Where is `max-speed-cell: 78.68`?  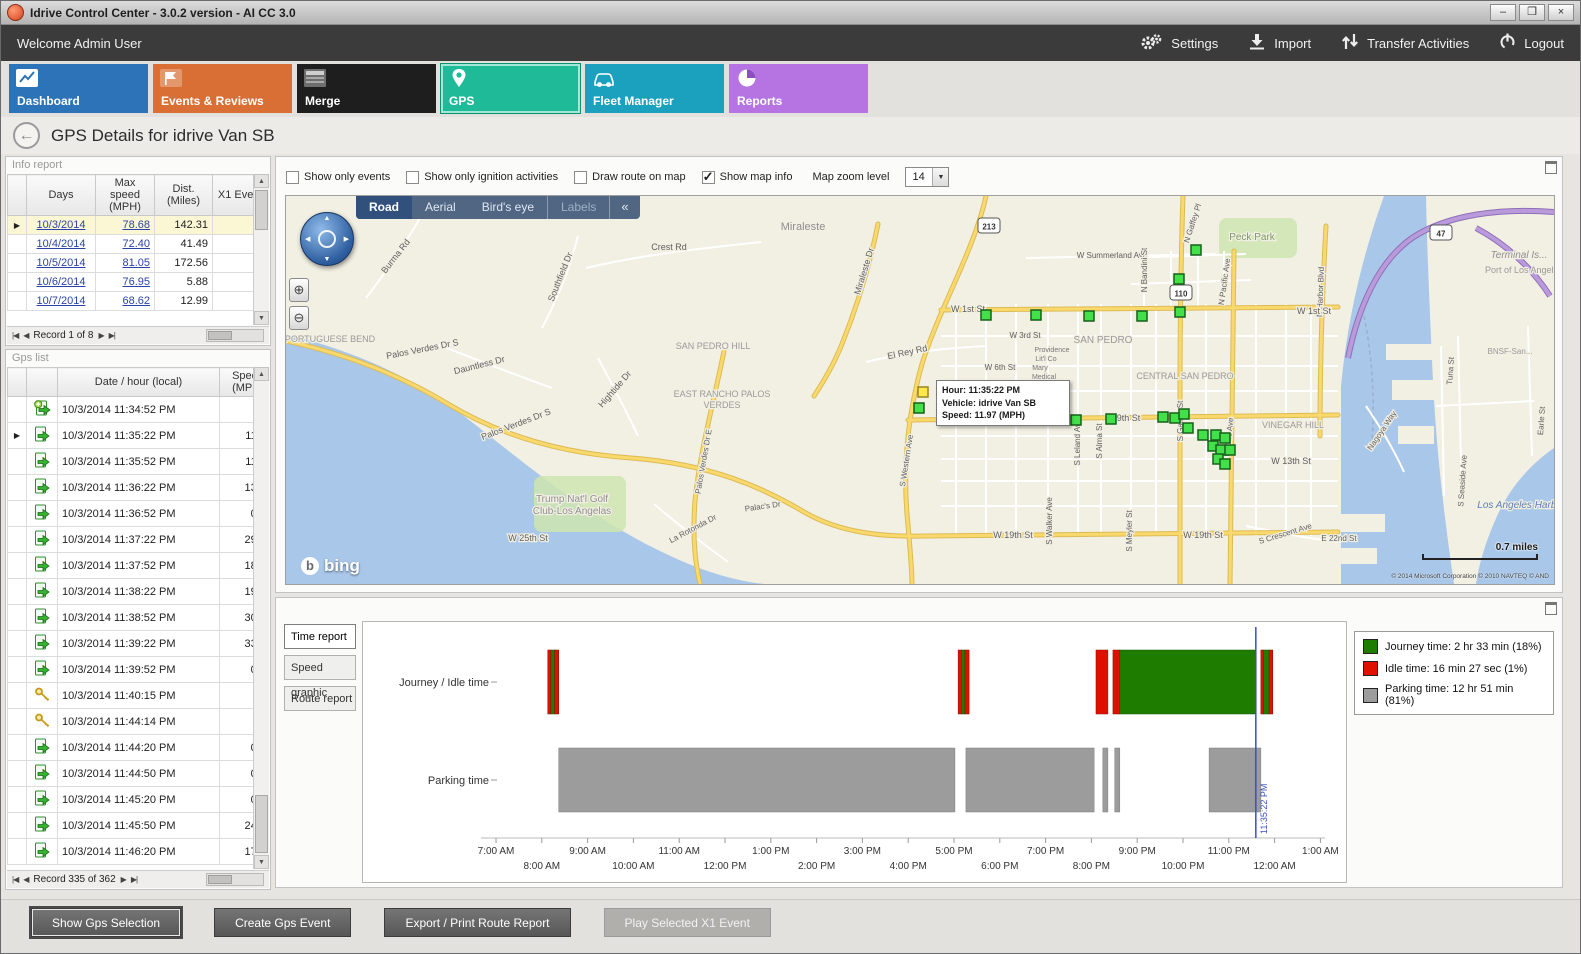
max-speed-cell: 78.68 is located at coordinates (125, 225).